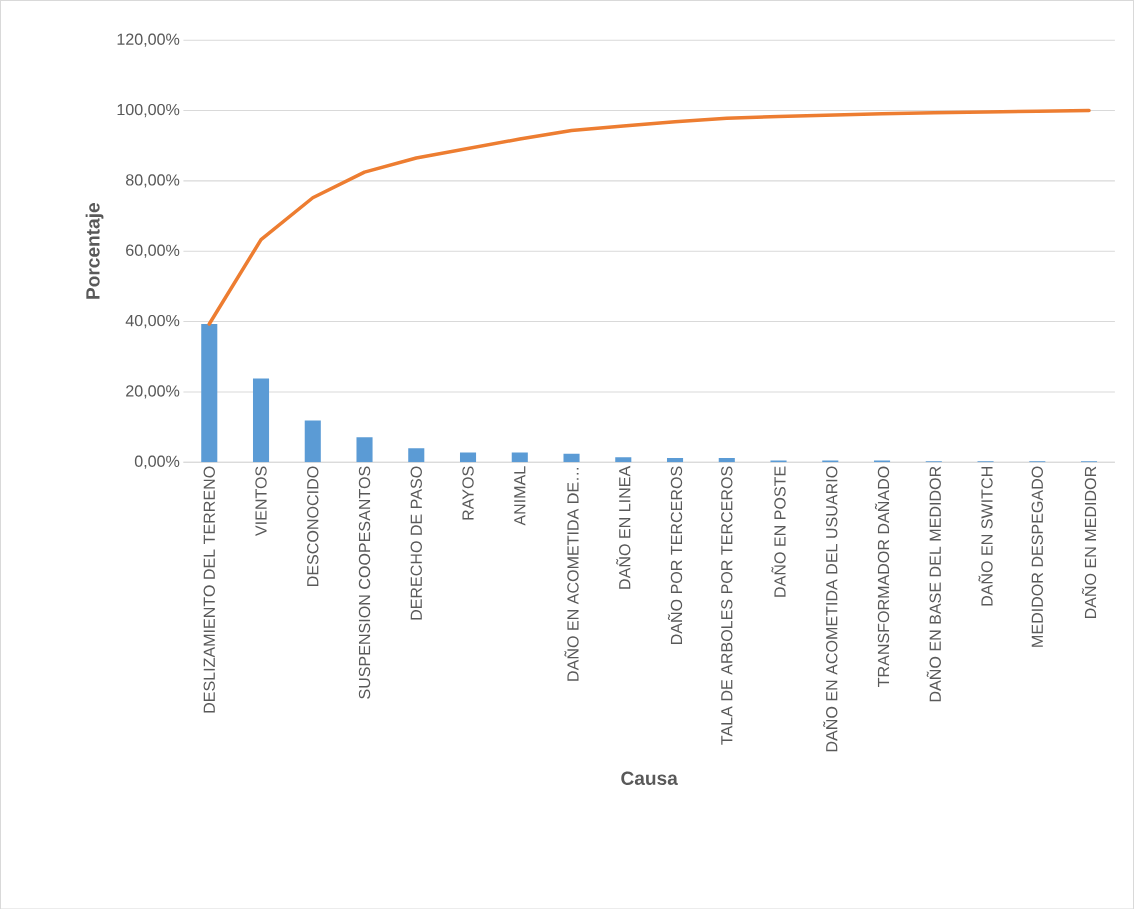 The height and width of the screenshot is (909, 1134). Describe the element at coordinates (148, 40) in the screenshot. I see `y-tick-label: 120,00%` at that location.